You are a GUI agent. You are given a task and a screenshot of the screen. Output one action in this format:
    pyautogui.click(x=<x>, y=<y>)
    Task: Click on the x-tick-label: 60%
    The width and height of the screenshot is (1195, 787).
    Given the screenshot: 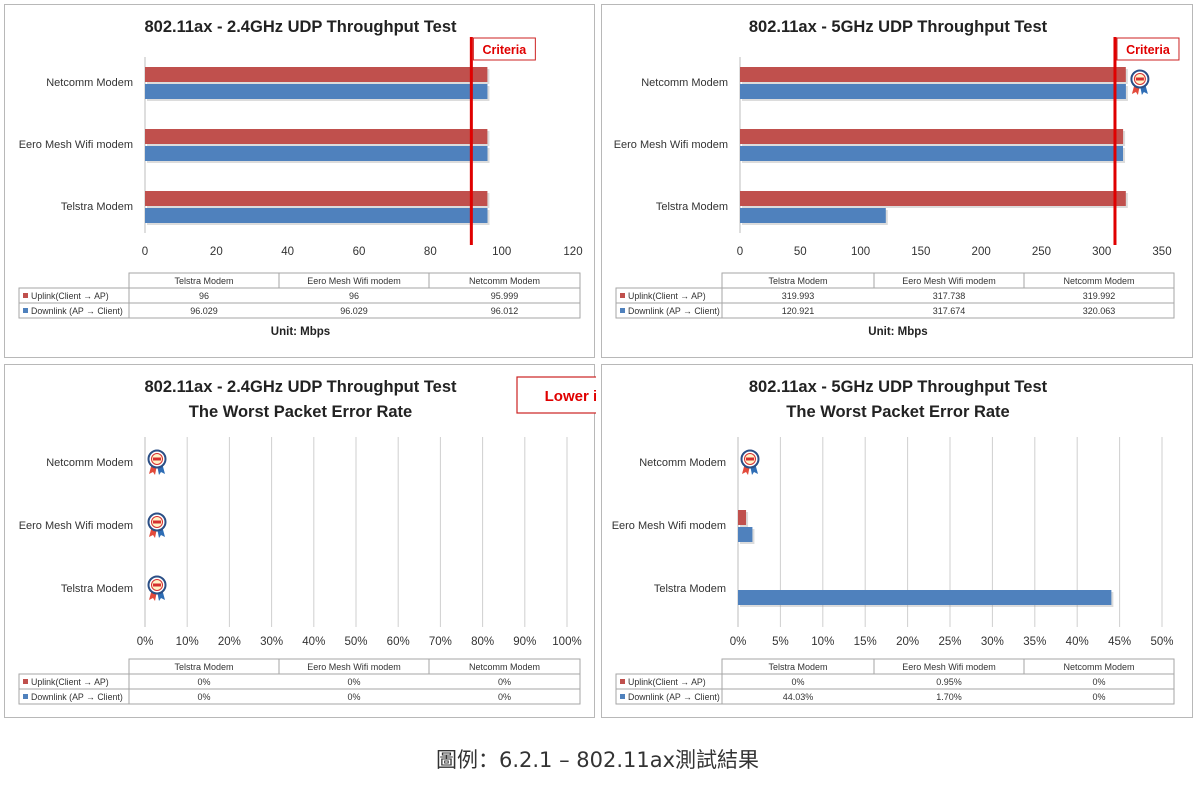 What is the action you would take?
    pyautogui.click(x=398, y=642)
    